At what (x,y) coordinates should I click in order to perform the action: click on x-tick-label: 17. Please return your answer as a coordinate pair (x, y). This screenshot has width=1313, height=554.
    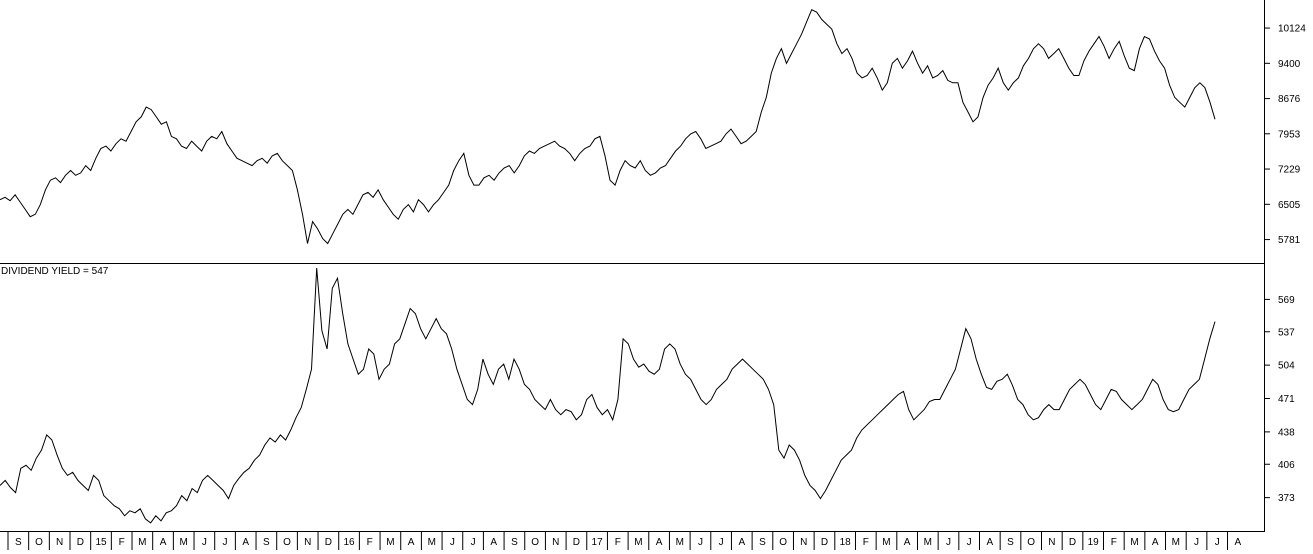
    Looking at the image, I should click on (598, 542).